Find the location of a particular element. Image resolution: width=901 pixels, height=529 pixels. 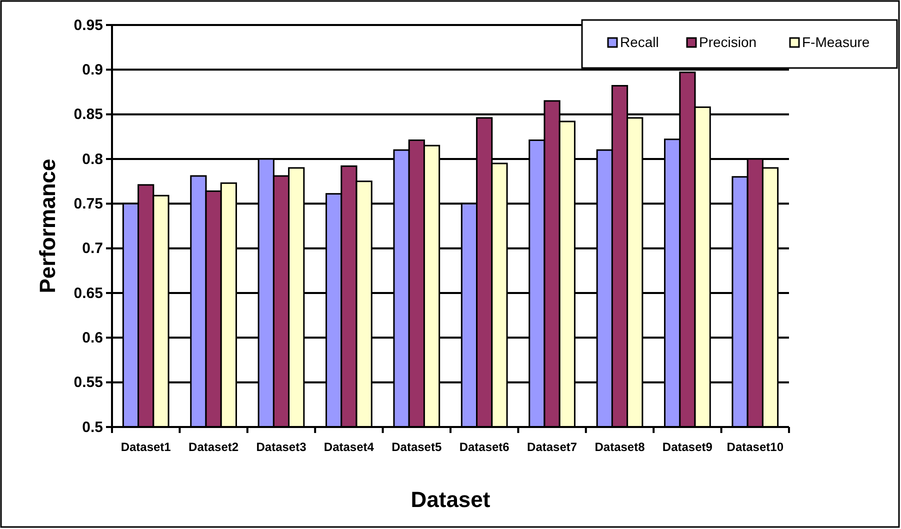

x-axis-title: Dataset is located at coordinates (450, 499).